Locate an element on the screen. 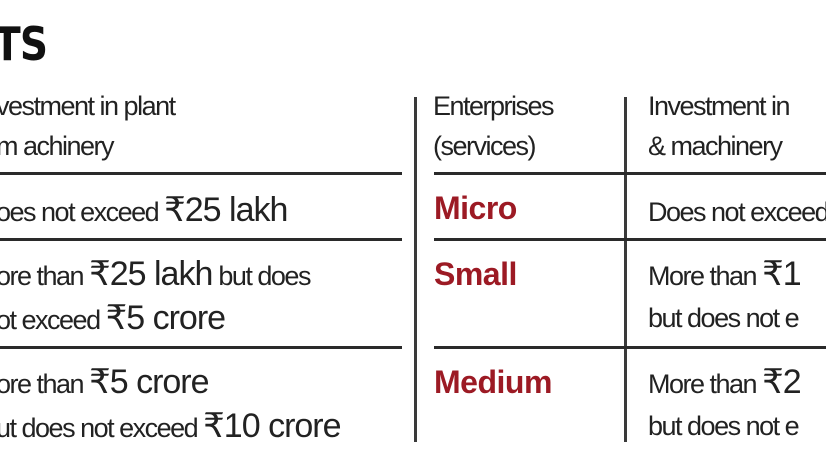 The image size is (826, 465). enterprises-header-line2: (services) is located at coordinates (485, 146).